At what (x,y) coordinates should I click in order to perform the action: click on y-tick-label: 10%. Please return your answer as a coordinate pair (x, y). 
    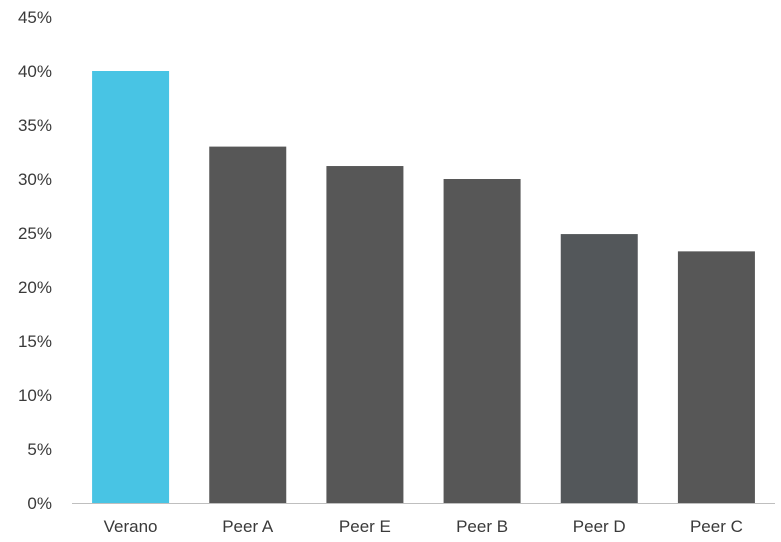
    Looking at the image, I should click on (35, 395).